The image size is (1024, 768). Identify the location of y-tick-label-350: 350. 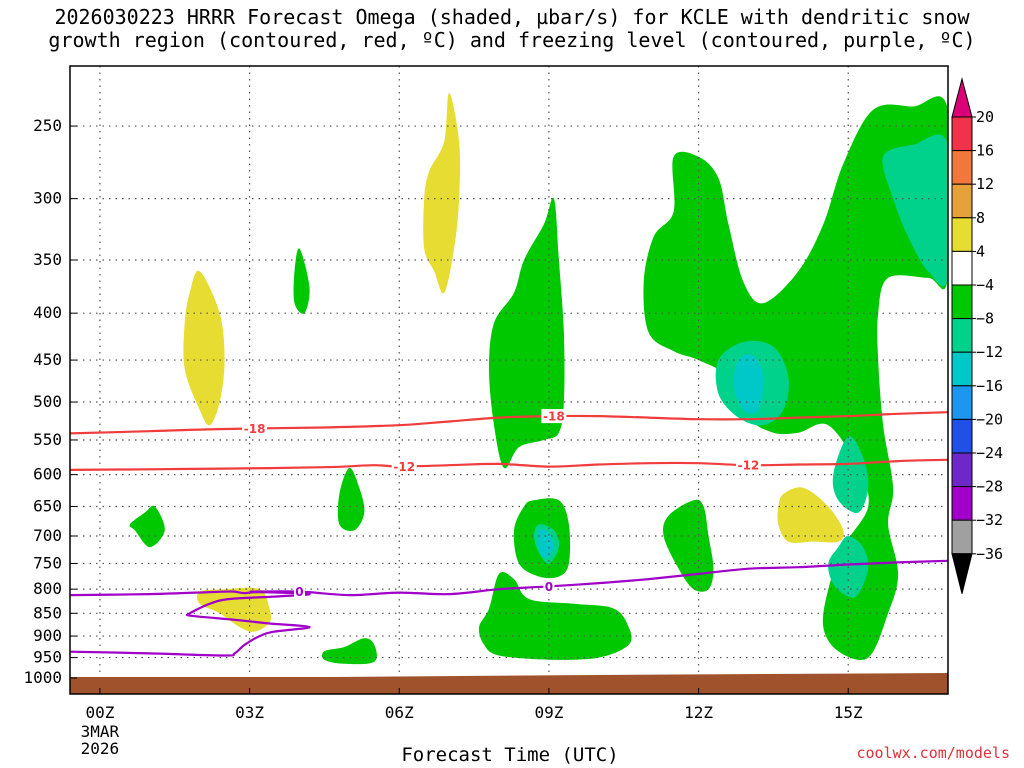
(47, 259).